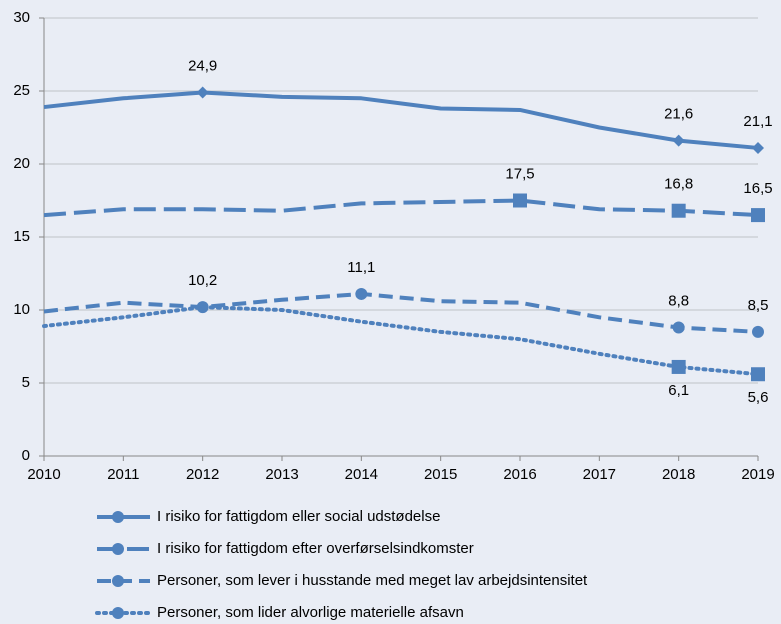  I want to click on data-label: 10,2, so click(202, 280).